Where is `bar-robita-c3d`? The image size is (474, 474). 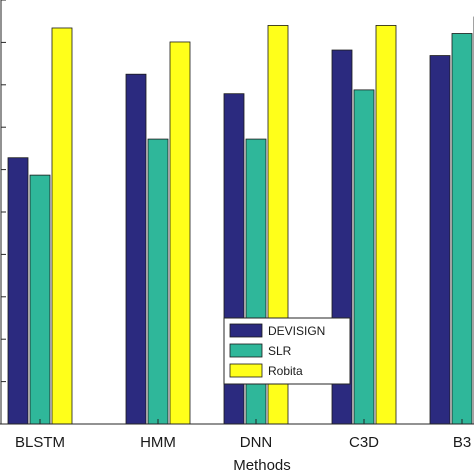 bar-robita-c3d is located at coordinates (386, 225).